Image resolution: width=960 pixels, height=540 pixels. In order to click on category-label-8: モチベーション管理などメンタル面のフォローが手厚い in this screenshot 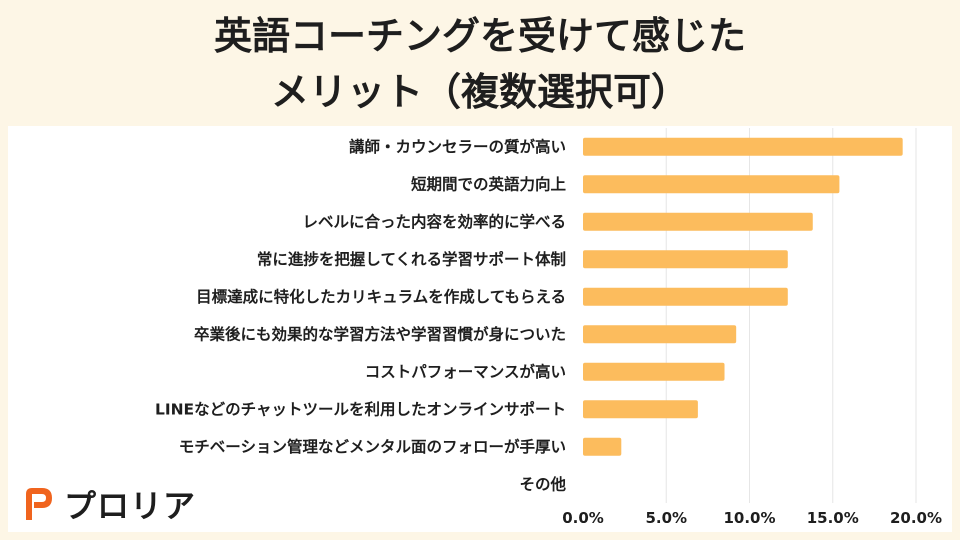, I will do `click(372, 446)`.